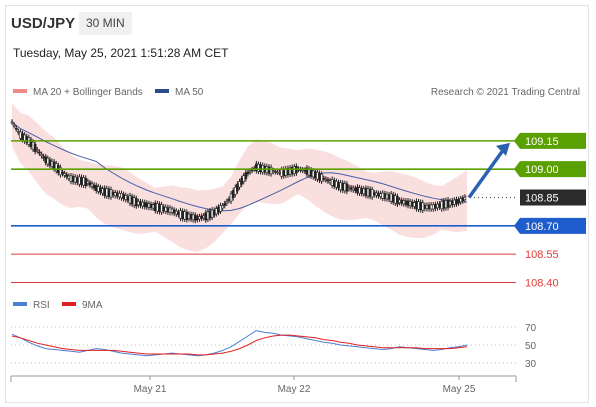  Describe the element at coordinates (20, 304) in the screenshot. I see `legend-swatch-rsi` at that location.